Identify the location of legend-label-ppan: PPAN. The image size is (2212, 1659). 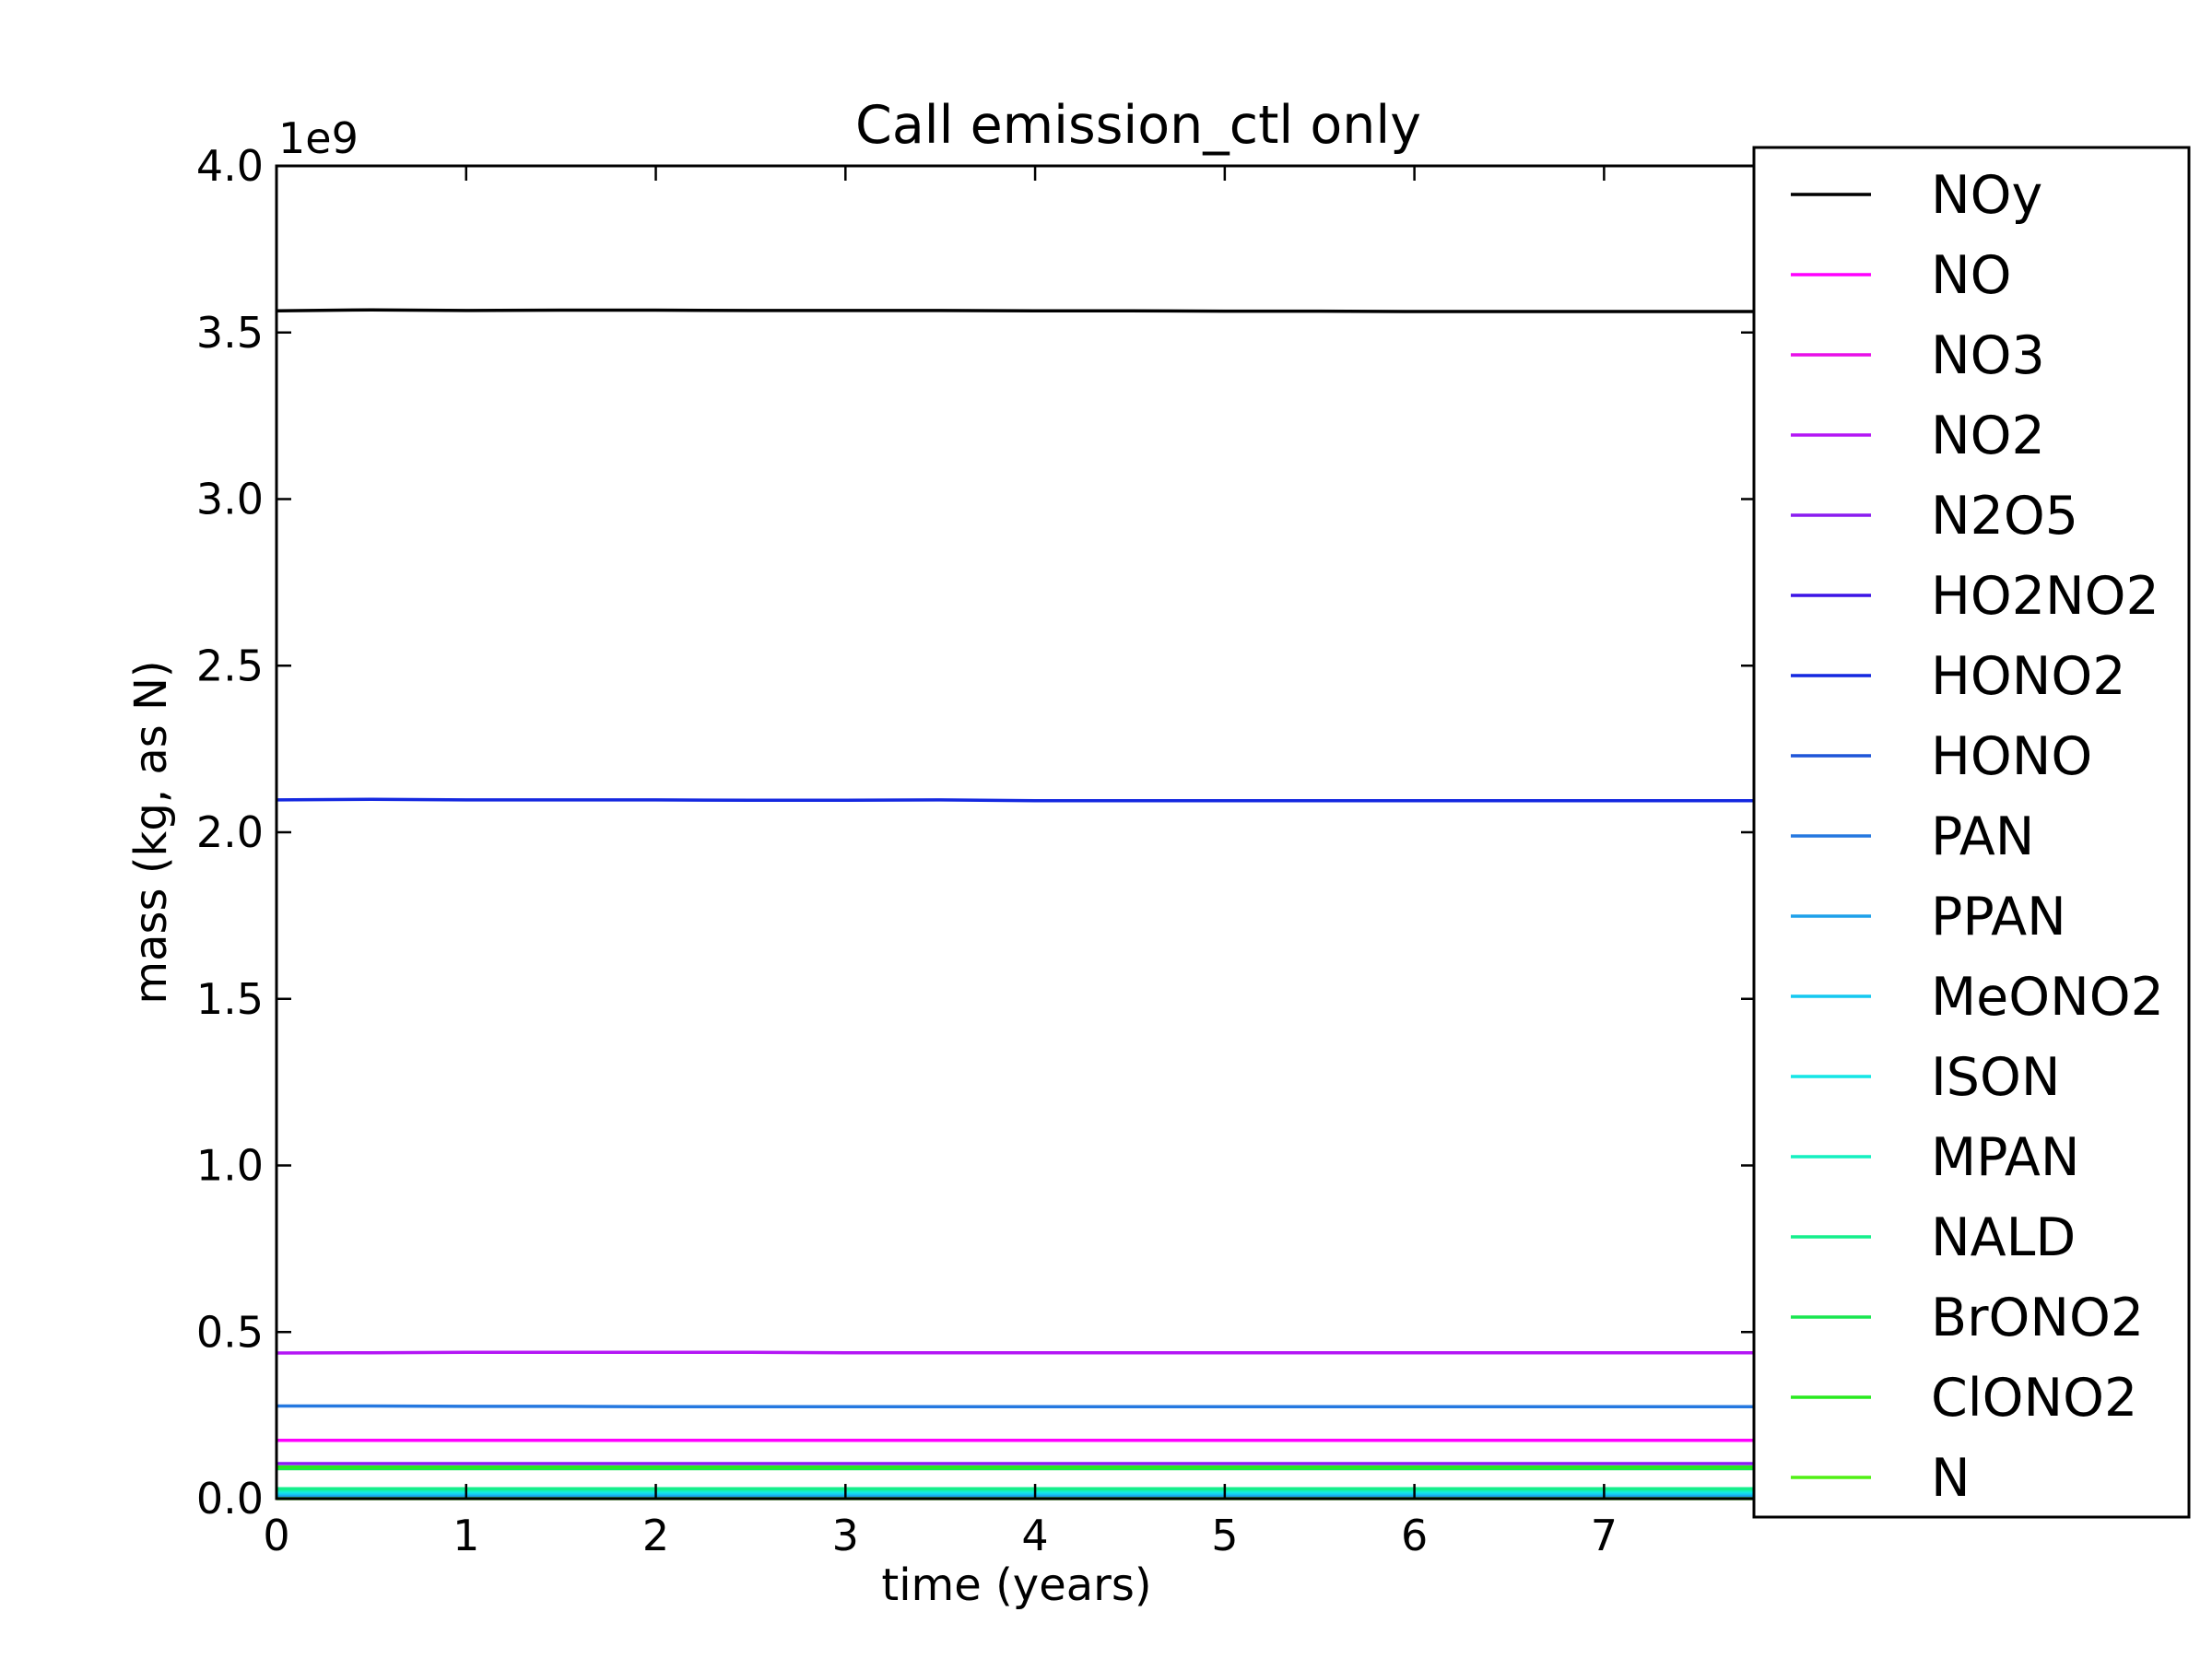
(1998, 917).